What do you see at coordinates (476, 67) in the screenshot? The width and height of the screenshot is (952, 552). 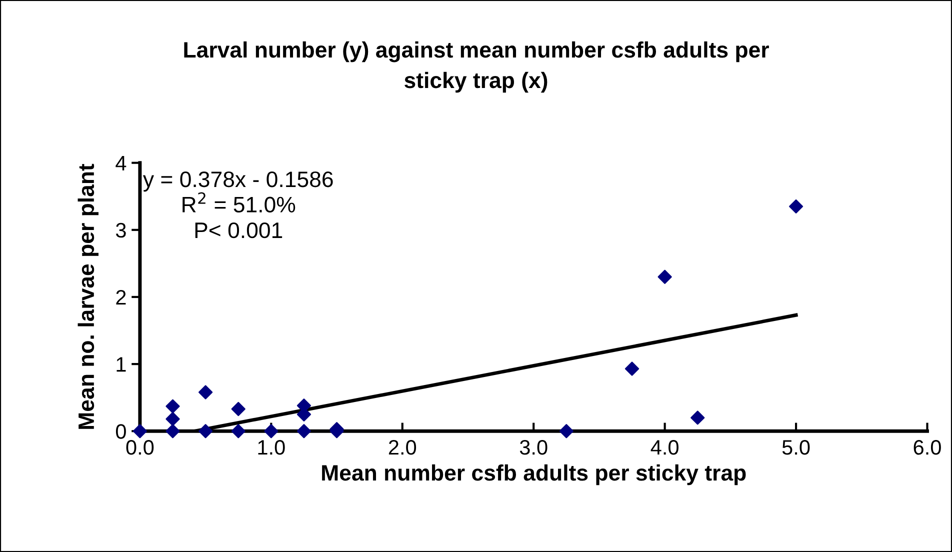 I see `chart-title: Larval number (y) against mean number csfb adults per sticky trap (x)` at bounding box center [476, 67].